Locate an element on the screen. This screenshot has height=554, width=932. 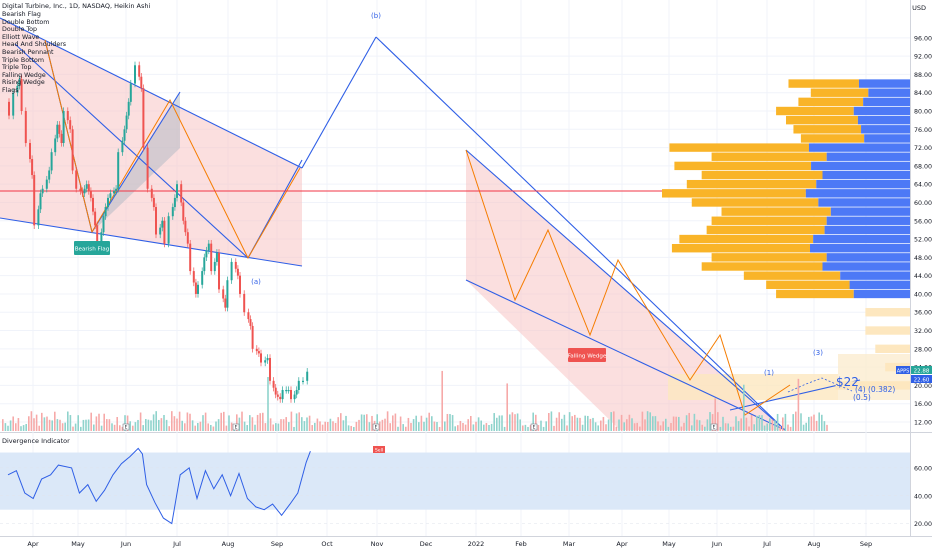
wave-label-4b: (0.5) is located at coordinates (862, 397).